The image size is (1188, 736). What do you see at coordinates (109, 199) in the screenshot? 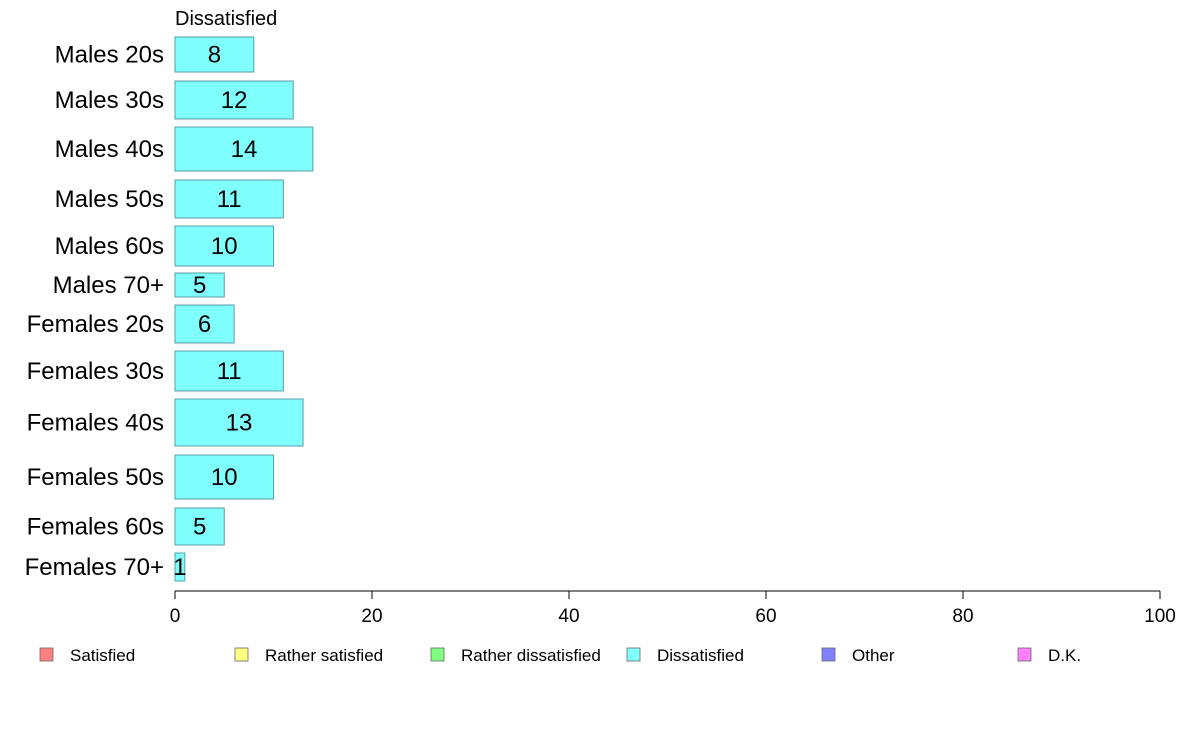
I see `category-label: Males 50s` at bounding box center [109, 199].